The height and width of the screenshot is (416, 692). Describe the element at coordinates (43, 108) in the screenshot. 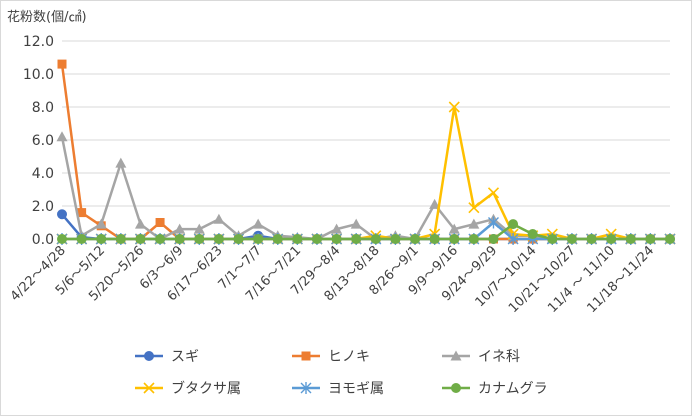

I see `y-tick-label: 8.0` at that location.